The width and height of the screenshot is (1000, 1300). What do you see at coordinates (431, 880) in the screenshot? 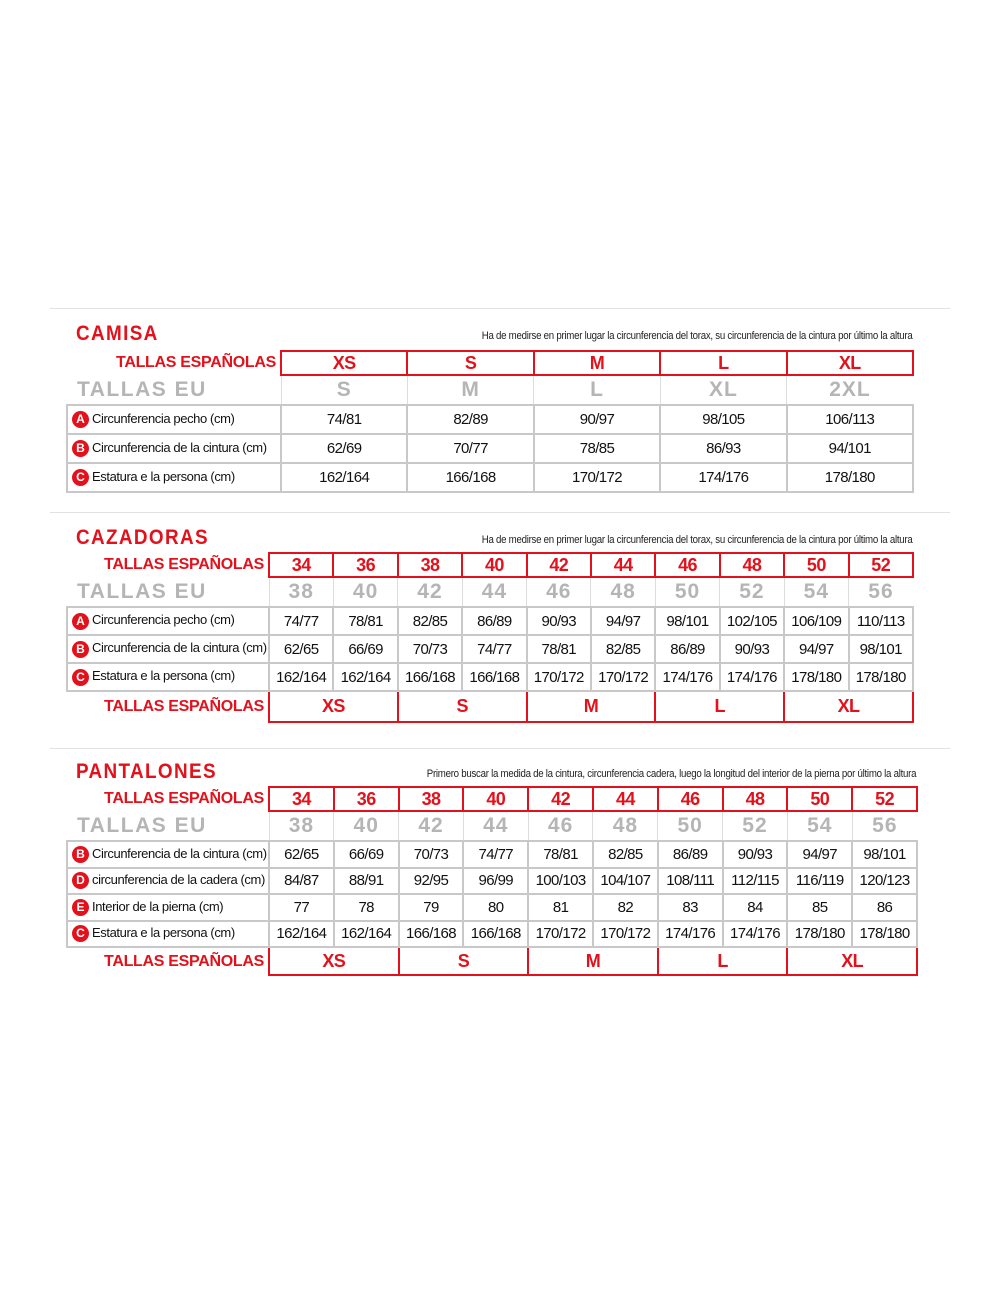
I see `measurement-value: 92/95` at bounding box center [431, 880].